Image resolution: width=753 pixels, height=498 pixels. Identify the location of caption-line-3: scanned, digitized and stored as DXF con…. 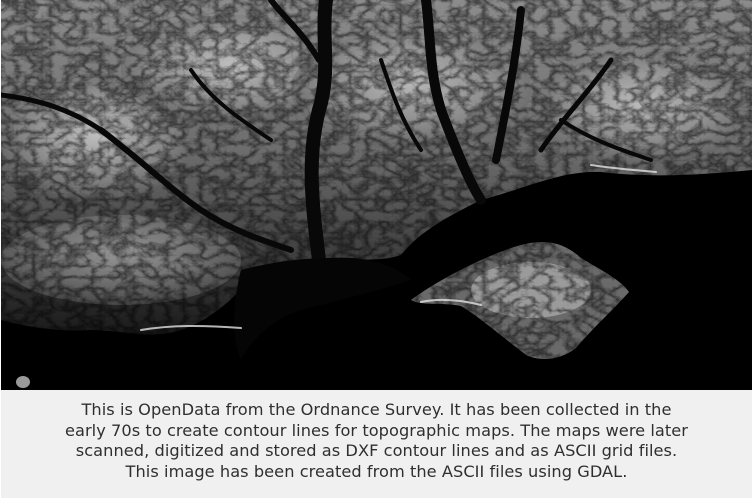
(376, 450).